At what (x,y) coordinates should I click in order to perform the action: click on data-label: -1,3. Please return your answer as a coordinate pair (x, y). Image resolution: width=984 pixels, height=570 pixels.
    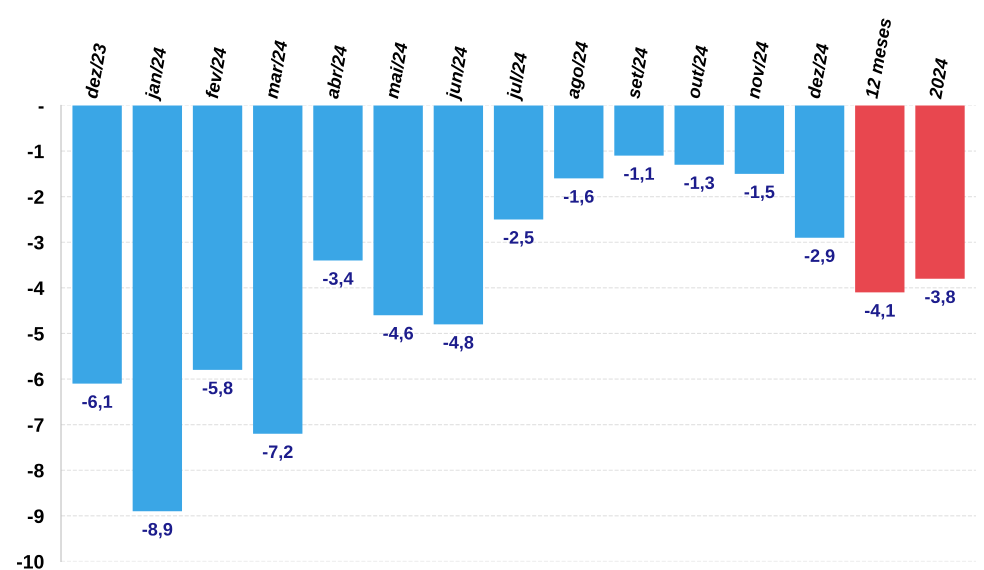
    Looking at the image, I should click on (699, 184).